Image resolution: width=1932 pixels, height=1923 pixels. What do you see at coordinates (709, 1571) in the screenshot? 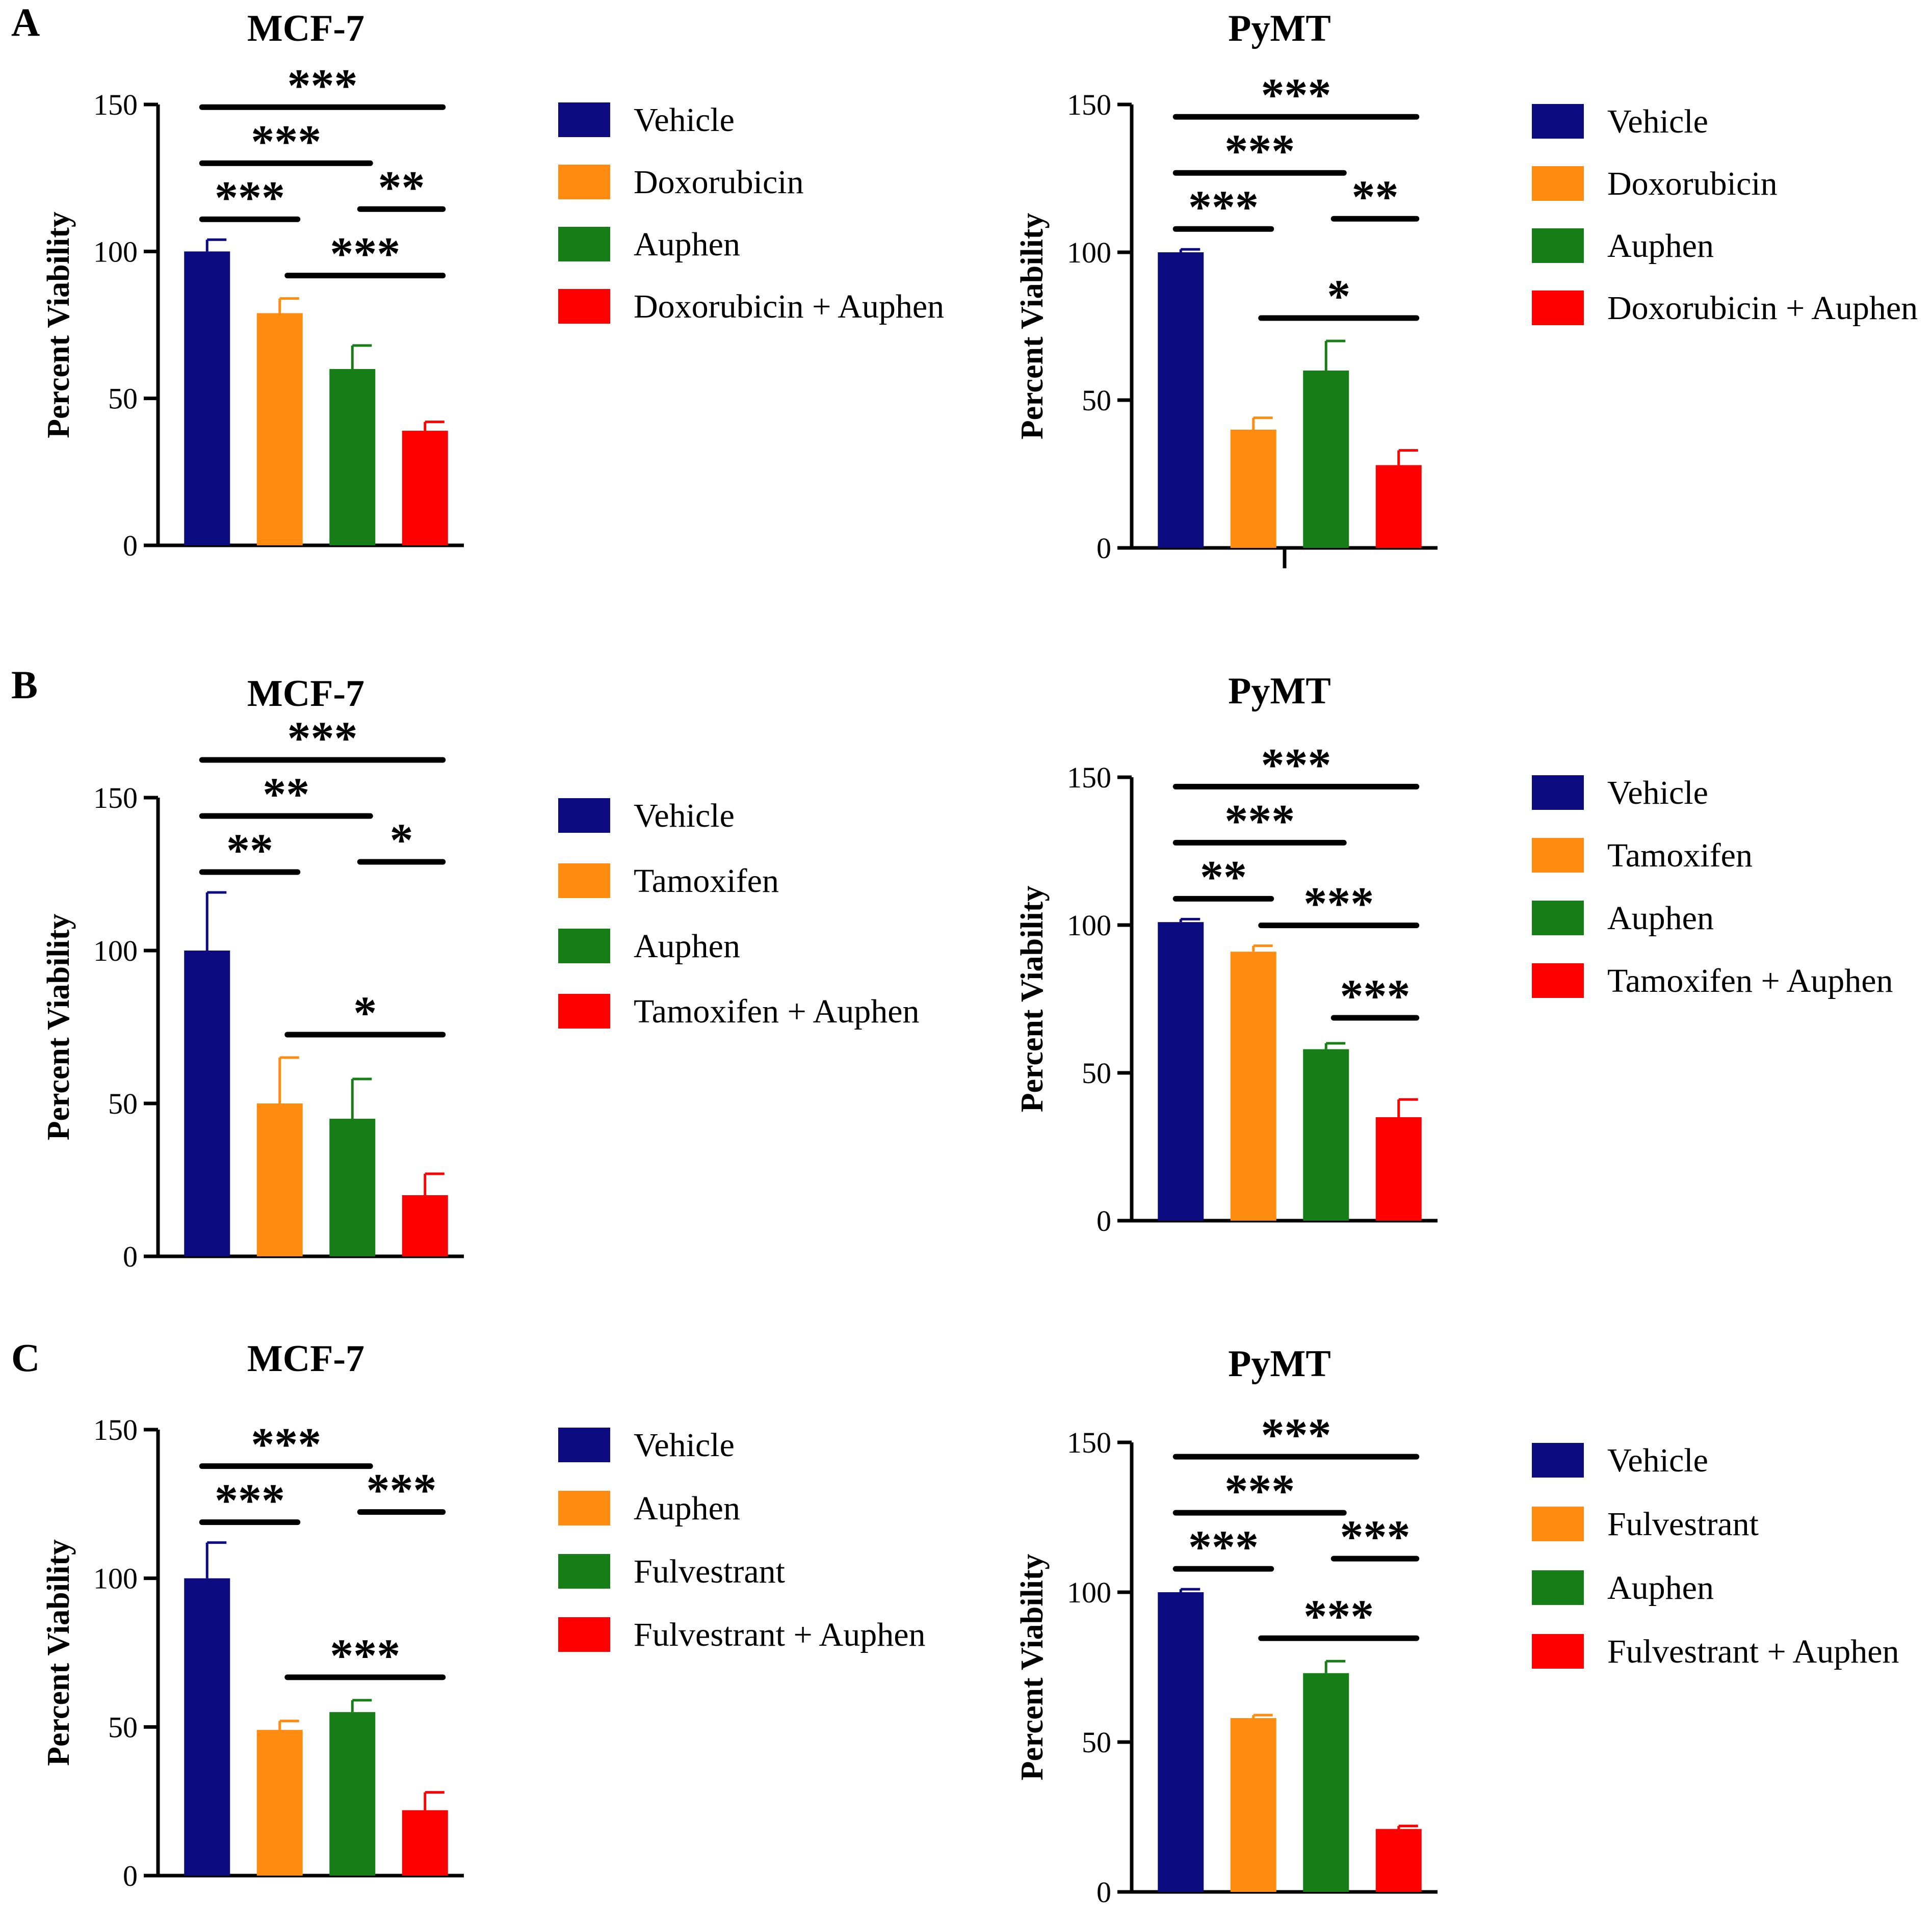
I see `legend-label: Fulvestrant` at bounding box center [709, 1571].